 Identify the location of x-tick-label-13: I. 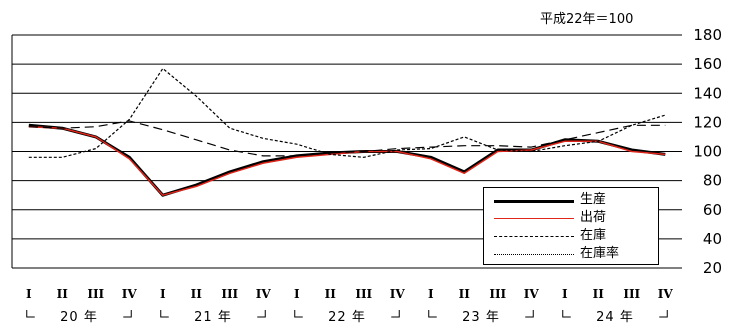
(431, 294).